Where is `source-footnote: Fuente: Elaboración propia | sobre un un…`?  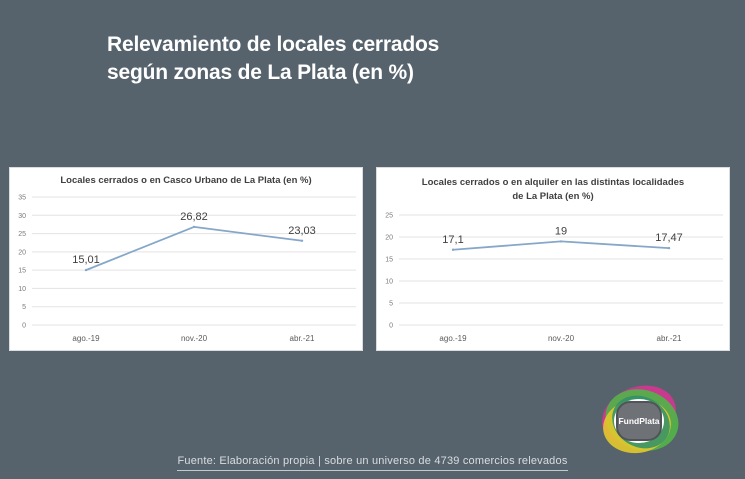 source-footnote: Fuente: Elaboración propia | sobre un un… is located at coordinates (372, 463).